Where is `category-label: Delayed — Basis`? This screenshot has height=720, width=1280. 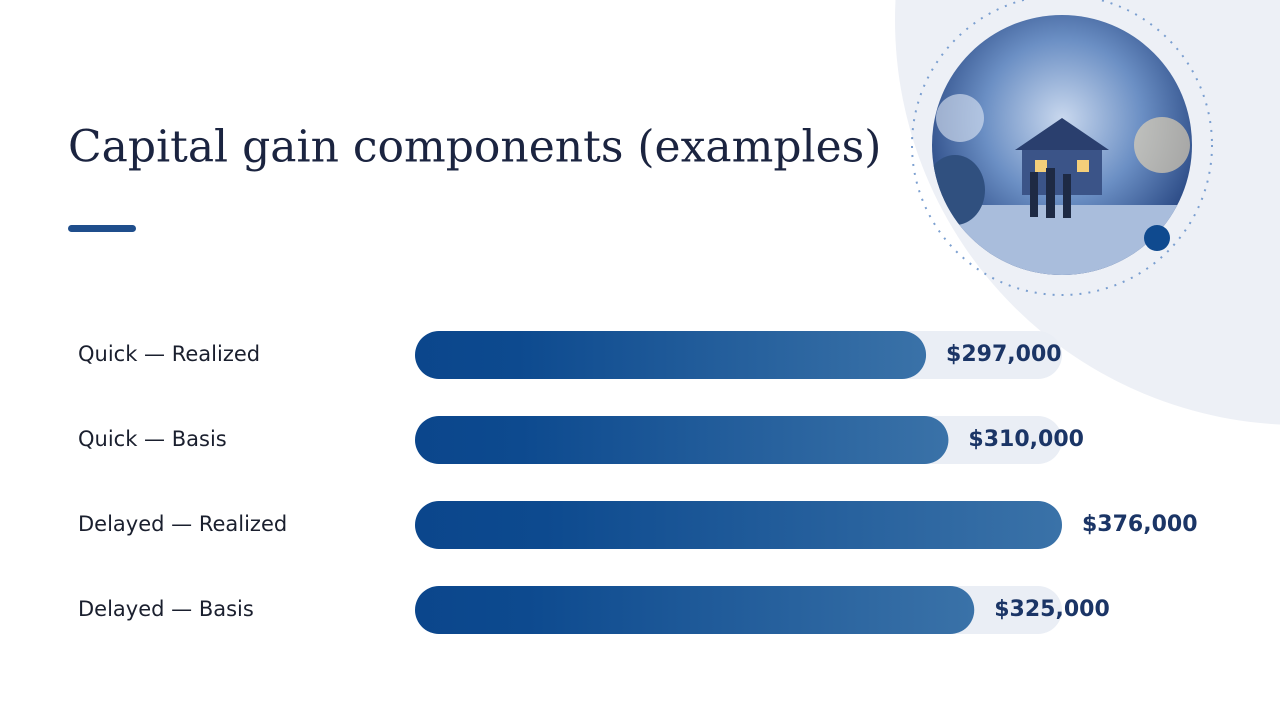
category-label: Delayed — Basis is located at coordinates (166, 609).